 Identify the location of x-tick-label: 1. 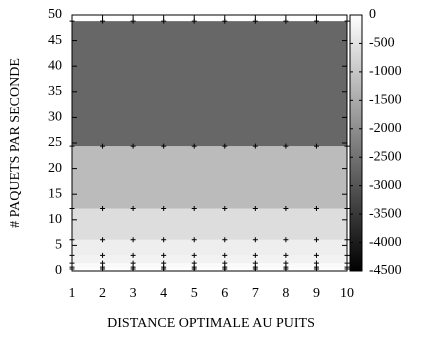
(72, 293).